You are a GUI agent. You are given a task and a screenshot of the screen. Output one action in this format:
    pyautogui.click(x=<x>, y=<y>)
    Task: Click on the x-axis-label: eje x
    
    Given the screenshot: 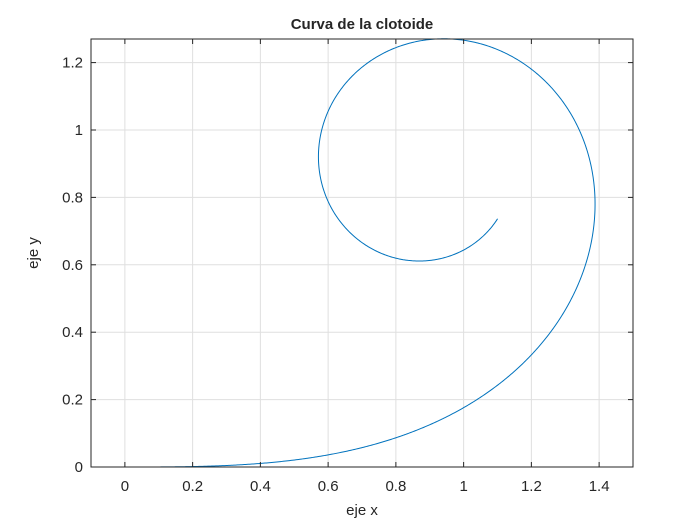 What is the action you would take?
    pyautogui.click(x=362, y=510)
    